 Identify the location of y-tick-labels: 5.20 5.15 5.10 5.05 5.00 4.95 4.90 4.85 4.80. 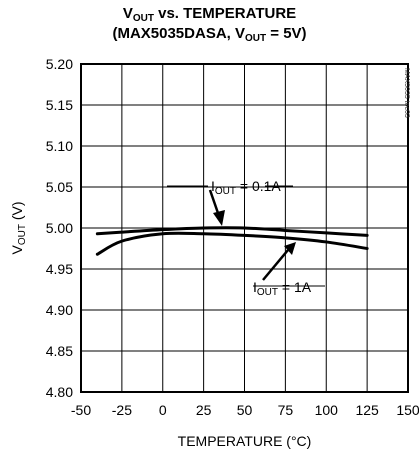
(59, 228).